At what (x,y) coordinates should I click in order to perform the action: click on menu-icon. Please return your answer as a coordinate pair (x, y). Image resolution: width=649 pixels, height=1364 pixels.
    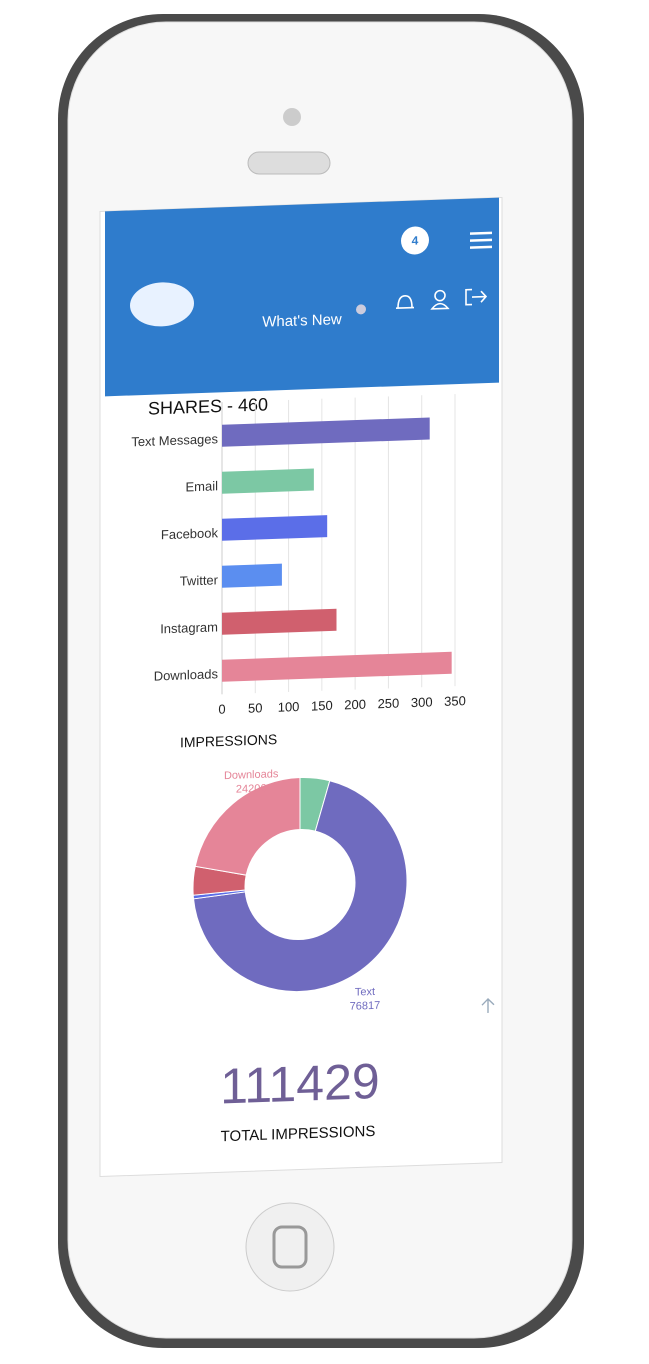
    Looking at the image, I should click on (481, 240).